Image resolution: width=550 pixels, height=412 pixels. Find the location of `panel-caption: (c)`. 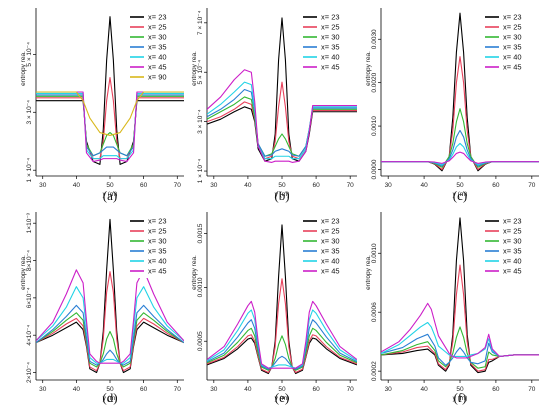

panel-caption: (c) is located at coordinates (460, 195).